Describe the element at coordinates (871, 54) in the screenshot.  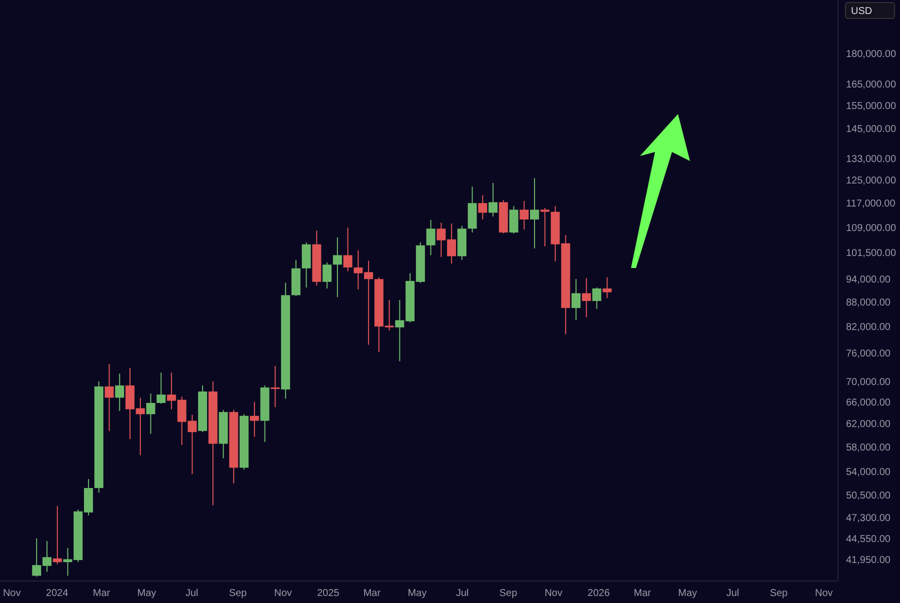
I see `y-tick-label: 180,000.00` at that location.